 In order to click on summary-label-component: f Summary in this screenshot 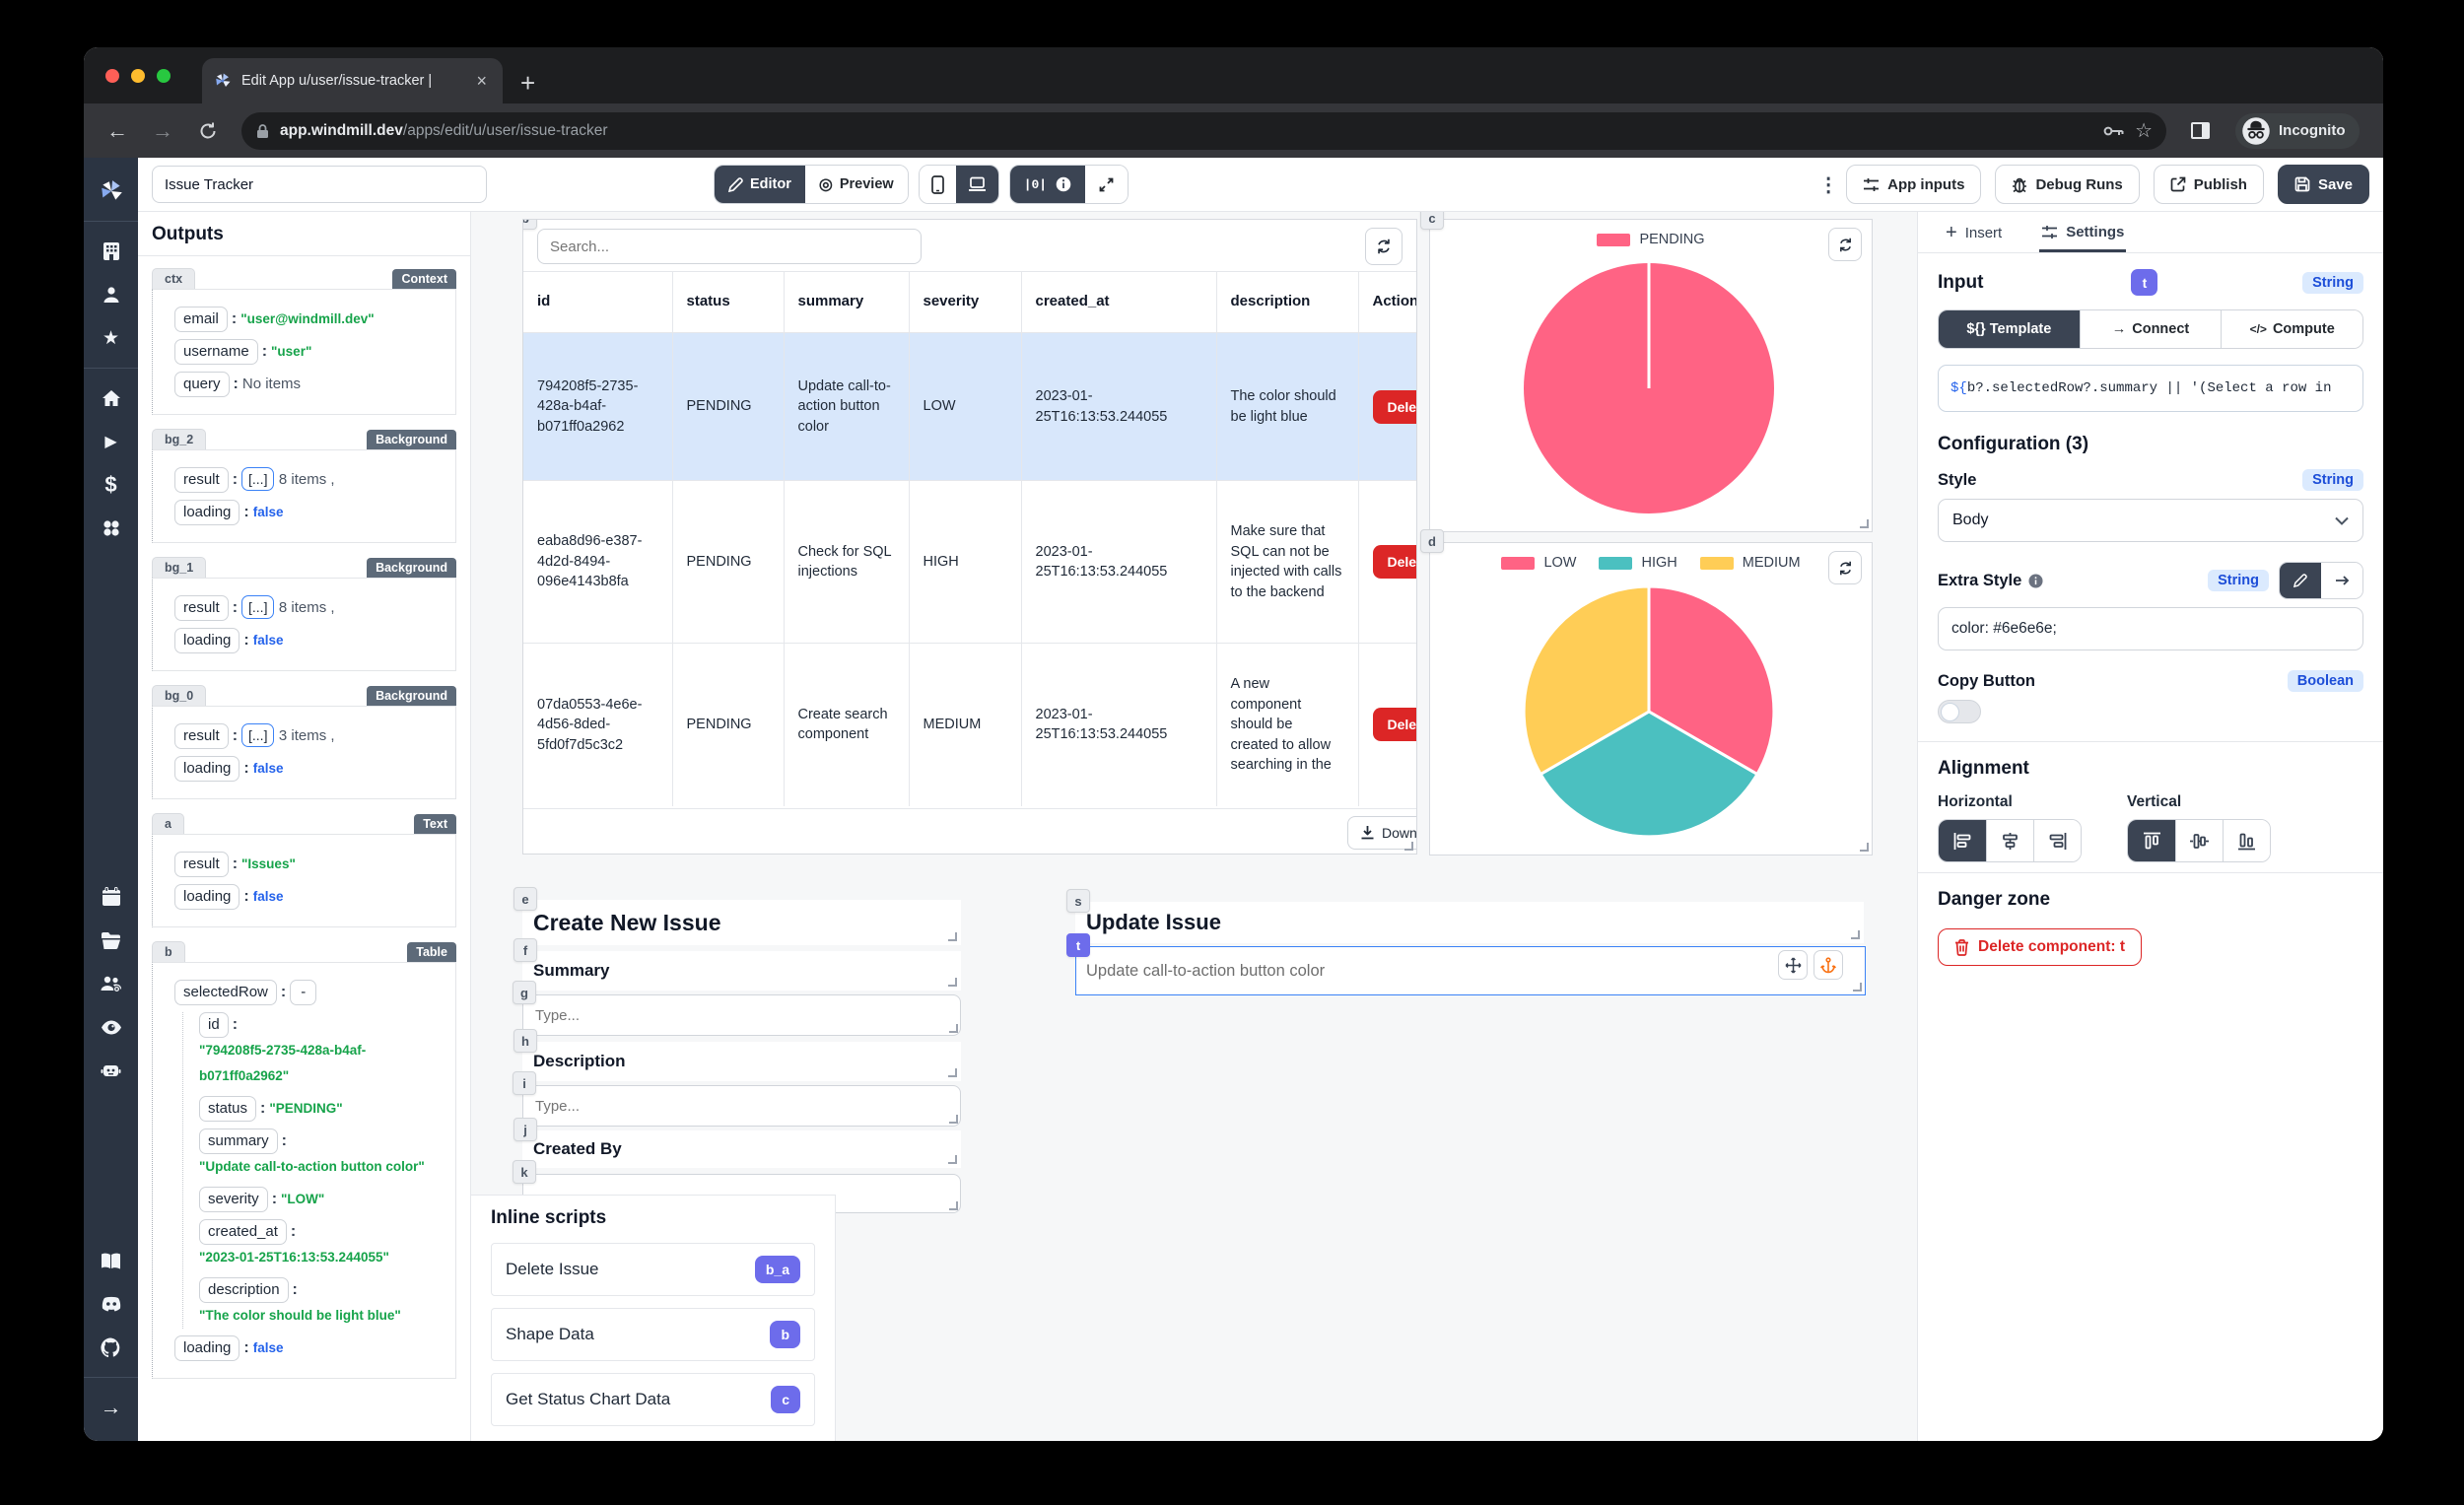, I will do `click(737, 964)`.